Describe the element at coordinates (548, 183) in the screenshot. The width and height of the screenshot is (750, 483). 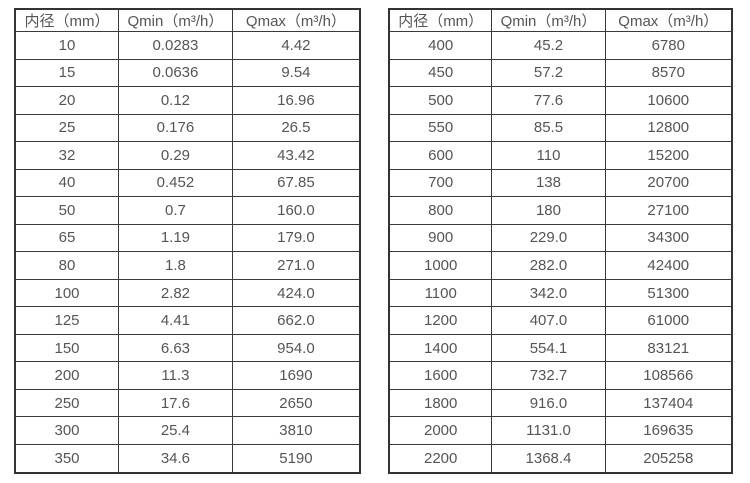
I see `cell-qmin: 138` at that location.